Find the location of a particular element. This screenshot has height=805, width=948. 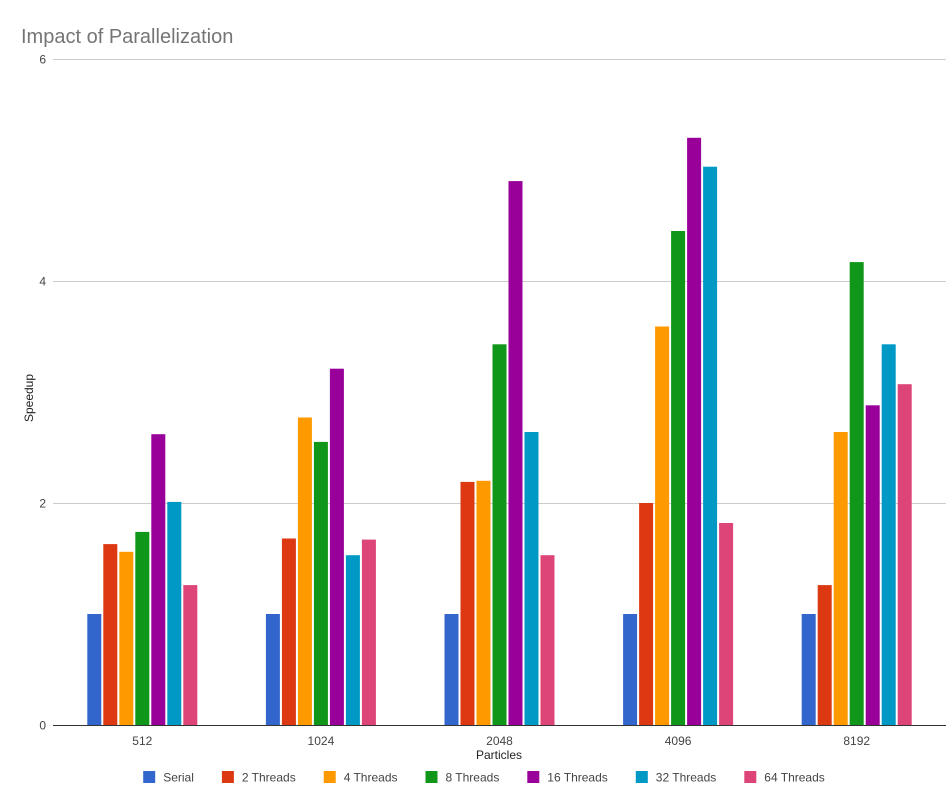

legend-label: 64 Threads is located at coordinates (794, 778).